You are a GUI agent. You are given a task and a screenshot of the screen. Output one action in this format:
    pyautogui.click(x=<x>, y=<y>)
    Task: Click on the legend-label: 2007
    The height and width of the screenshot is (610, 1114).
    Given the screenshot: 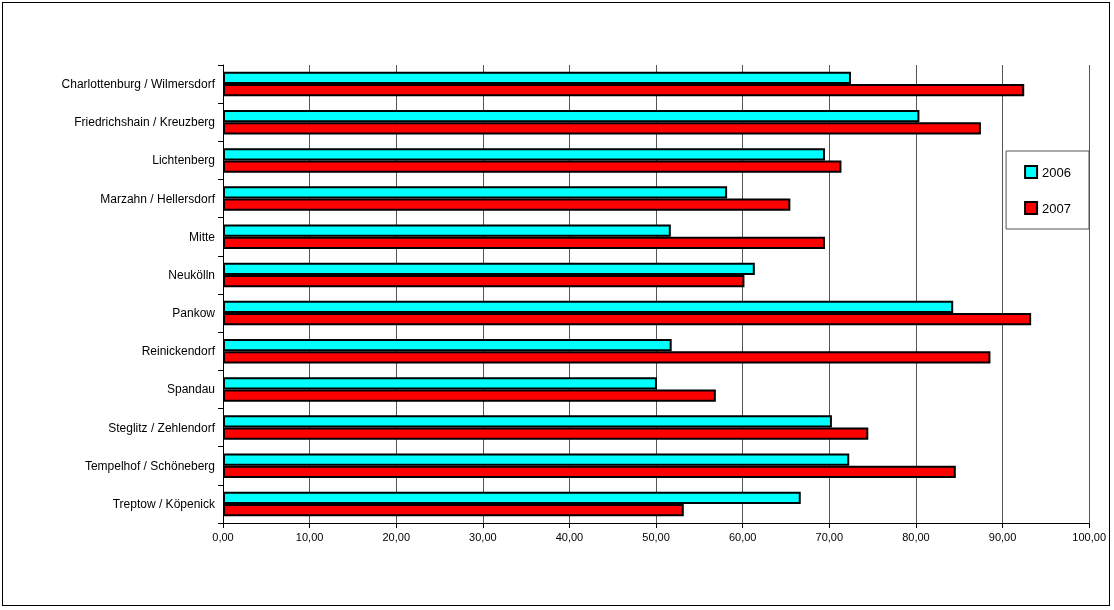 What is the action you would take?
    pyautogui.click(x=1056, y=208)
    